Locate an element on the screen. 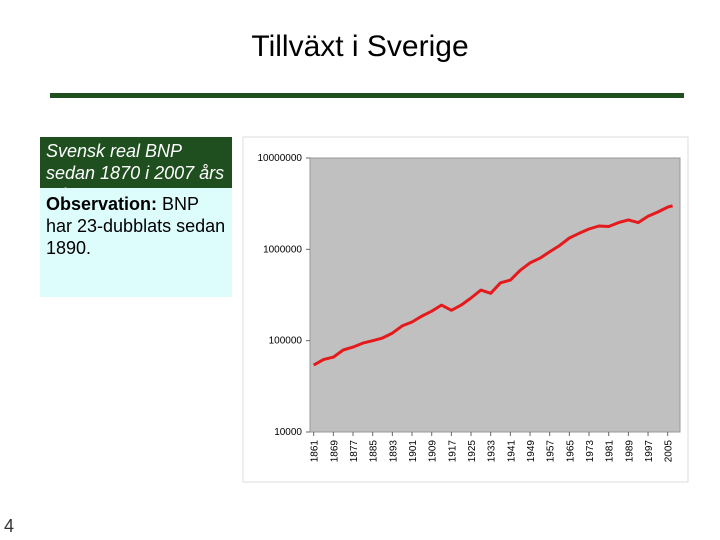 The image size is (720, 540). observation-text: BNP har 23-dubblats sedan 1890. is located at coordinates (136, 226).